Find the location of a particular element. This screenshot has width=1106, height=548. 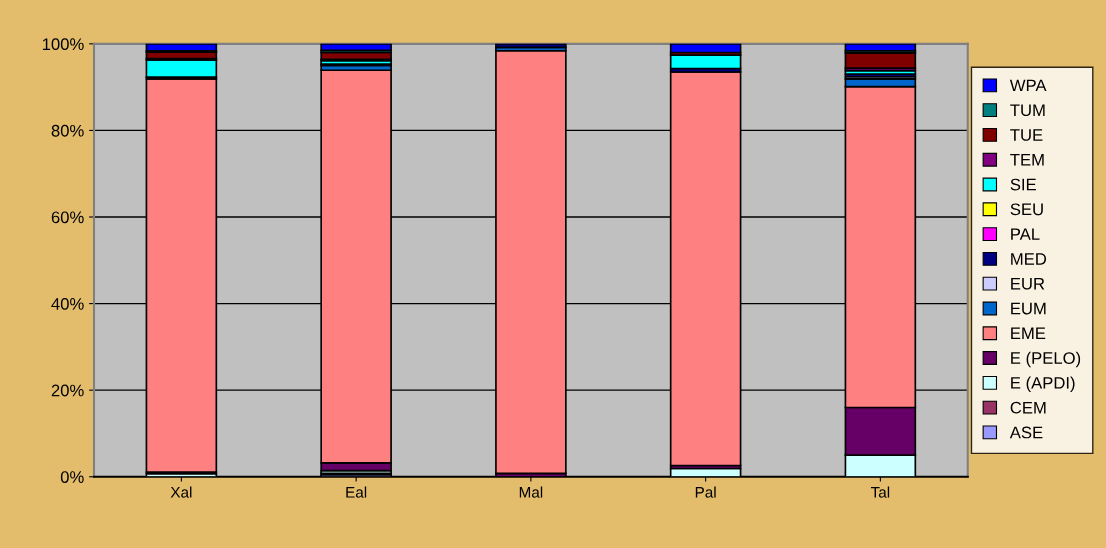

legend-label: TUM is located at coordinates (1027, 110).